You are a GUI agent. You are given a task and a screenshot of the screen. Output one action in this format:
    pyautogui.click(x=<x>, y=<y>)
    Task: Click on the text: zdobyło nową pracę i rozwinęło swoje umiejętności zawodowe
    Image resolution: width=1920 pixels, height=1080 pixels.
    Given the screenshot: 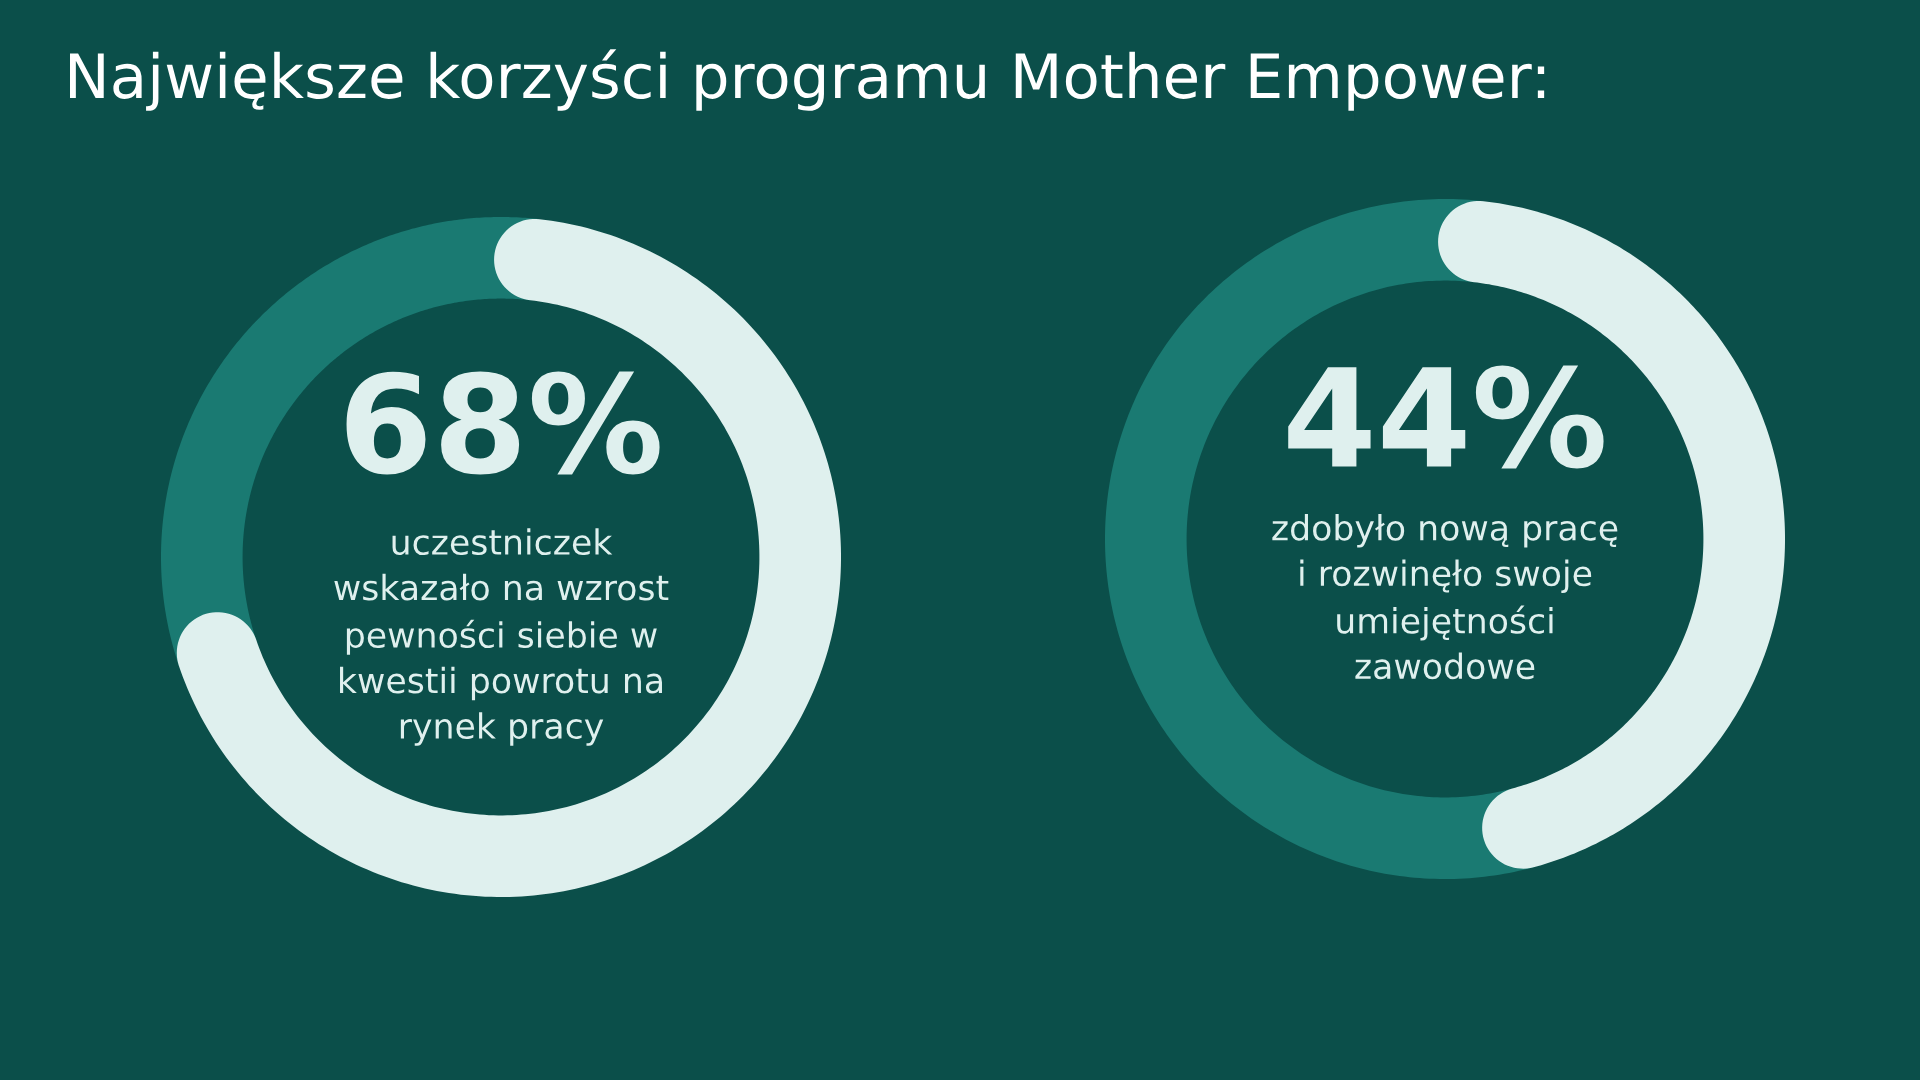 What is the action you would take?
    pyautogui.click(x=1445, y=596)
    